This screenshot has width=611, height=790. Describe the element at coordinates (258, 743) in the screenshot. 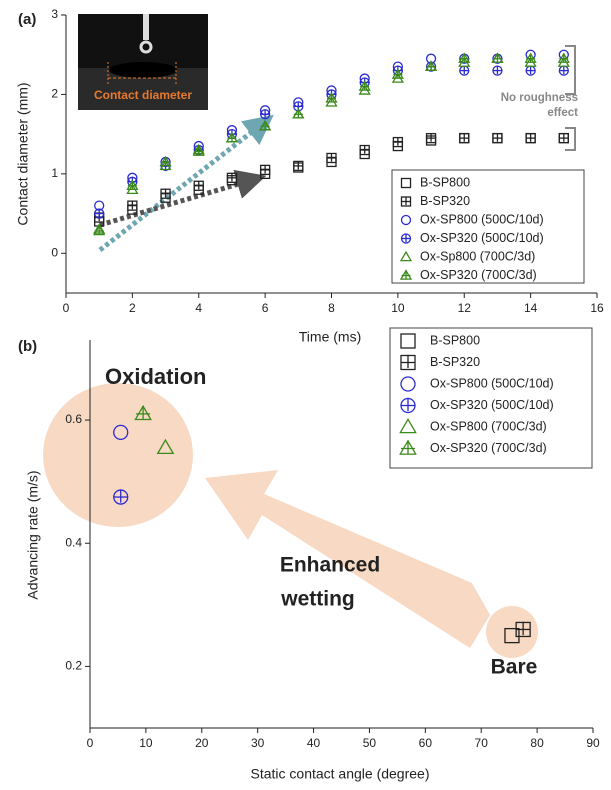

I see `x-tick-label: 30` at that location.